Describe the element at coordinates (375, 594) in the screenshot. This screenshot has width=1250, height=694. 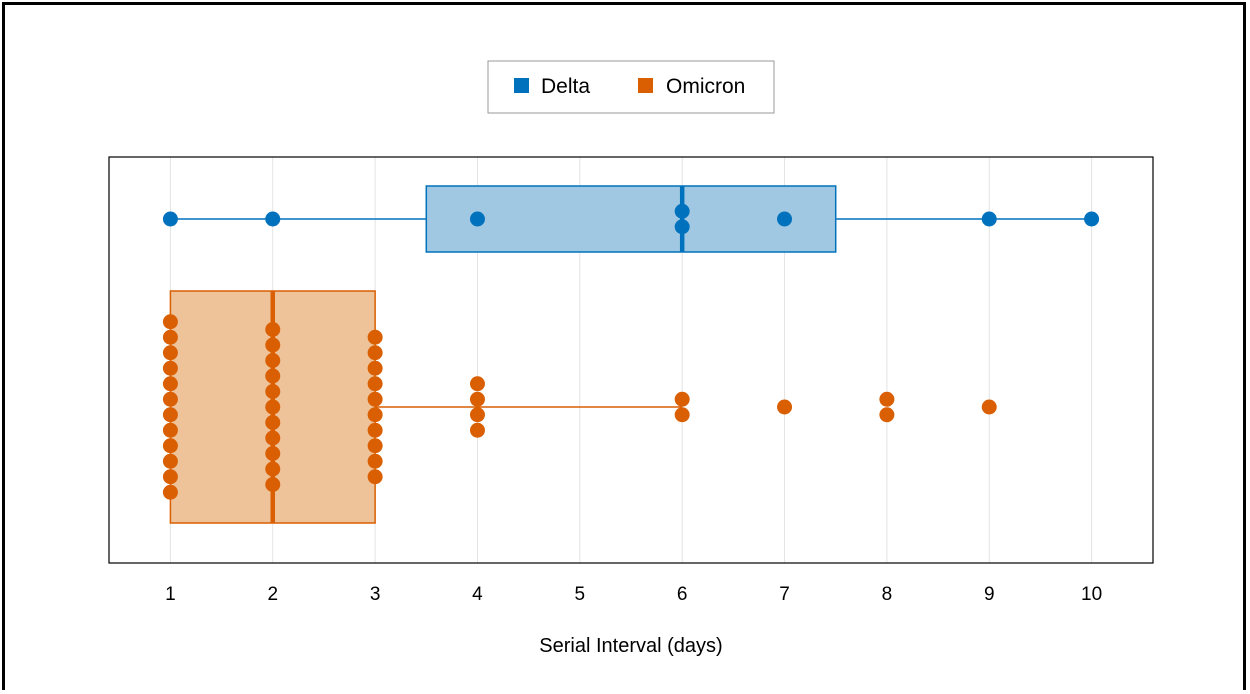
I see `x-tick-label: 3` at that location.